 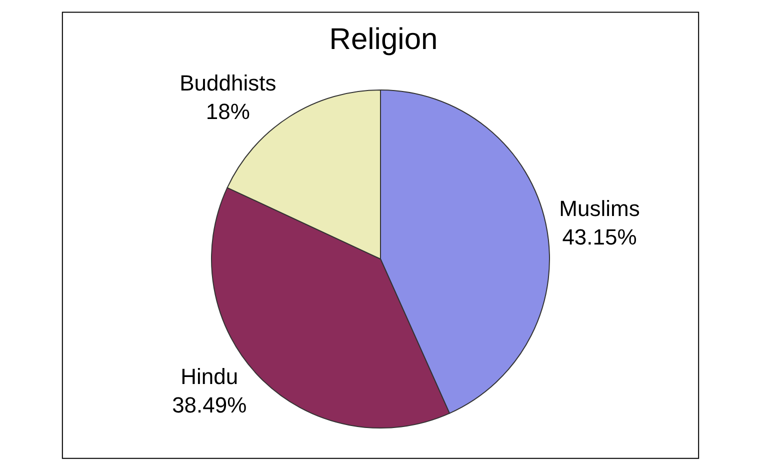 I want to click on slice-label: Hindu, so click(x=209, y=376).